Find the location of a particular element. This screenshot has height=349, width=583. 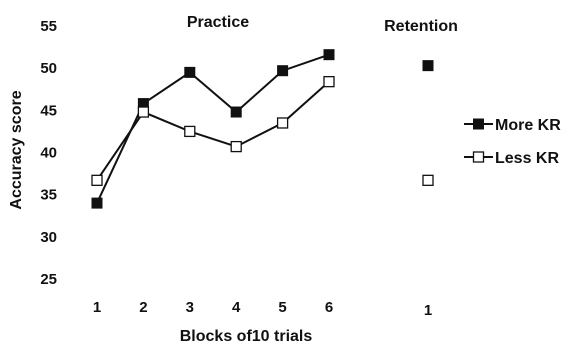

legend-item: Less KR is located at coordinates (511, 158).